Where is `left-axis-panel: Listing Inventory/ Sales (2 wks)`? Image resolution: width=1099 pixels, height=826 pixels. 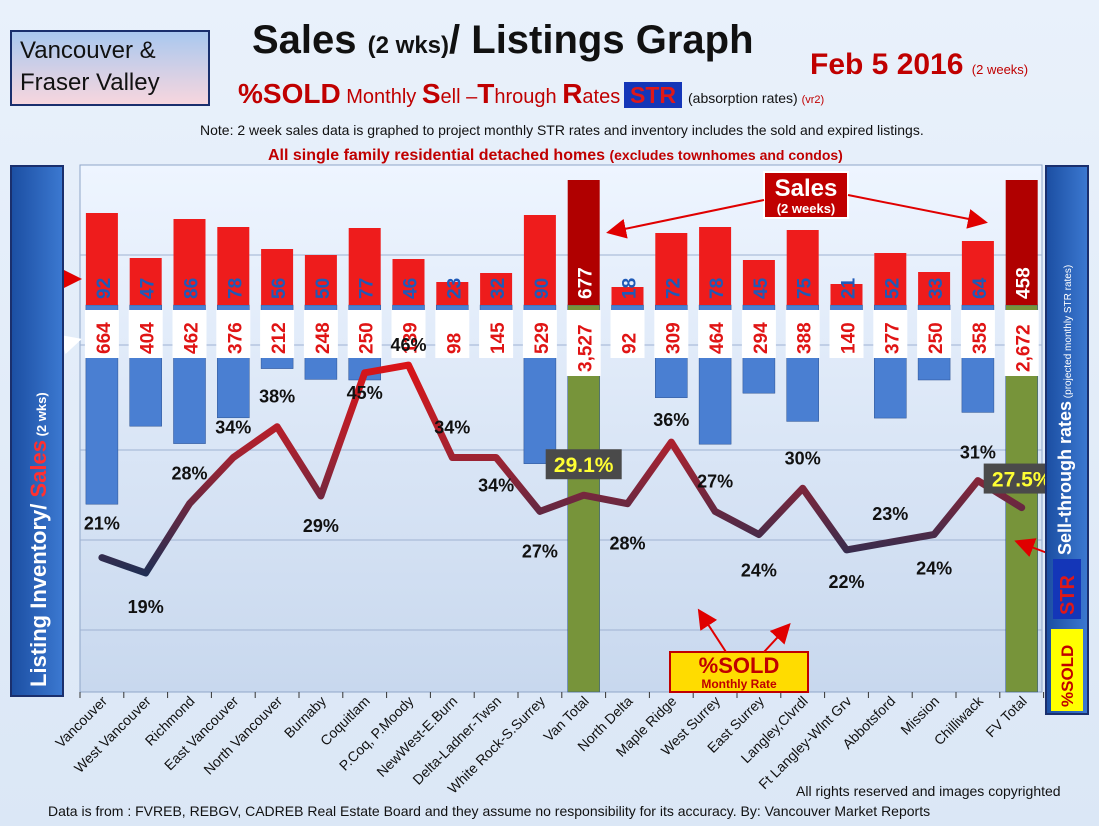 left-axis-panel: Listing Inventory/ Sales (2 wks) is located at coordinates (37, 431).